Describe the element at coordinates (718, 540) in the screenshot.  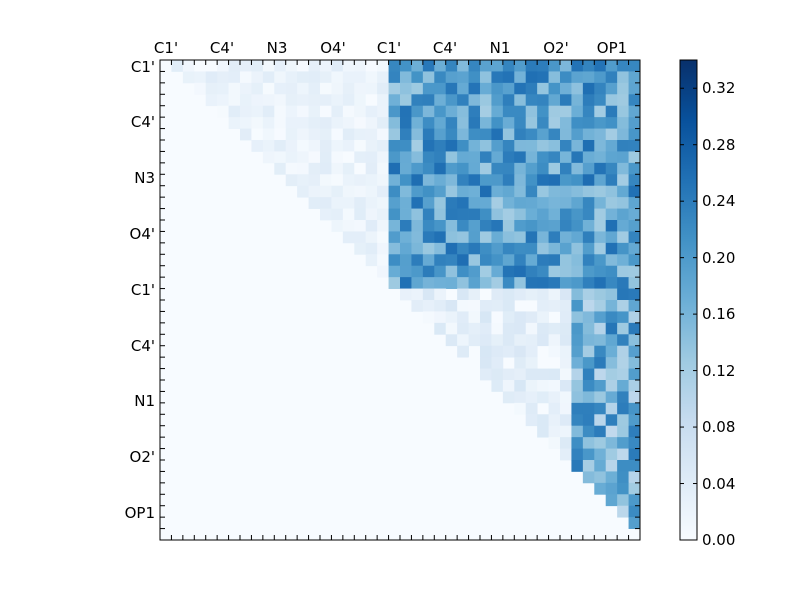
I see `colorbar-tick-label: 0.00` at that location.